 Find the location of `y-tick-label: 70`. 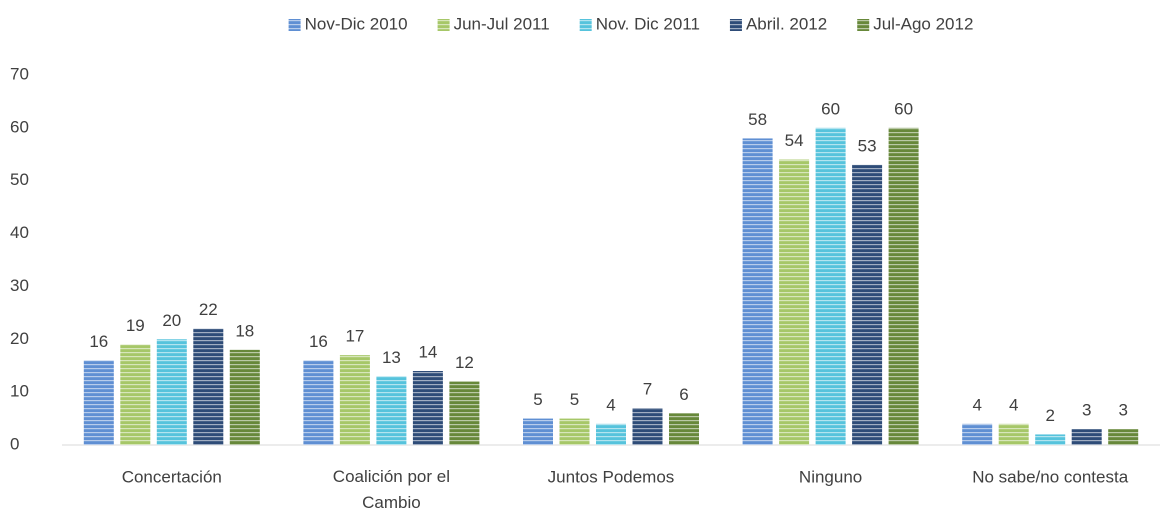

y-tick-label: 70 is located at coordinates (19, 73).